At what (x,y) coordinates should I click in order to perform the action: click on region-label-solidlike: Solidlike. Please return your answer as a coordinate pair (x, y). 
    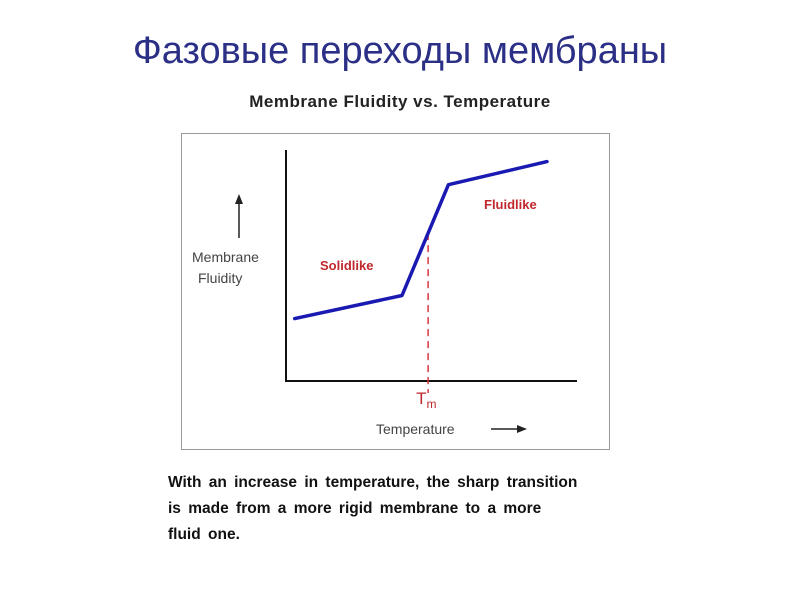
    Looking at the image, I should click on (346, 265).